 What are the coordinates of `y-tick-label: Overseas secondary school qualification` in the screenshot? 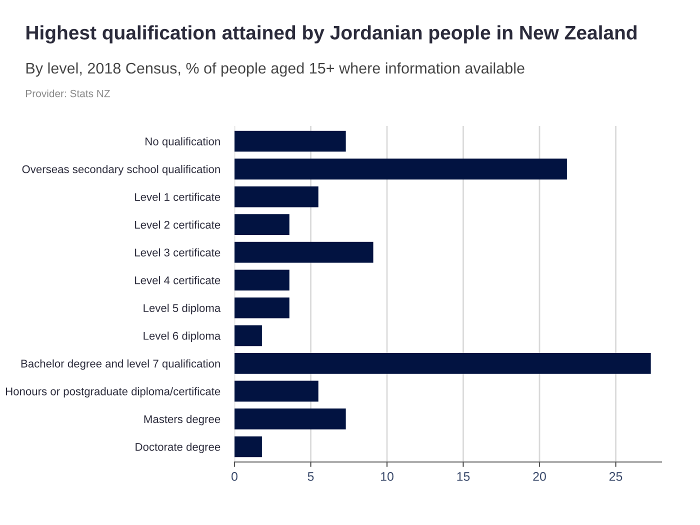 It's located at (121, 170).